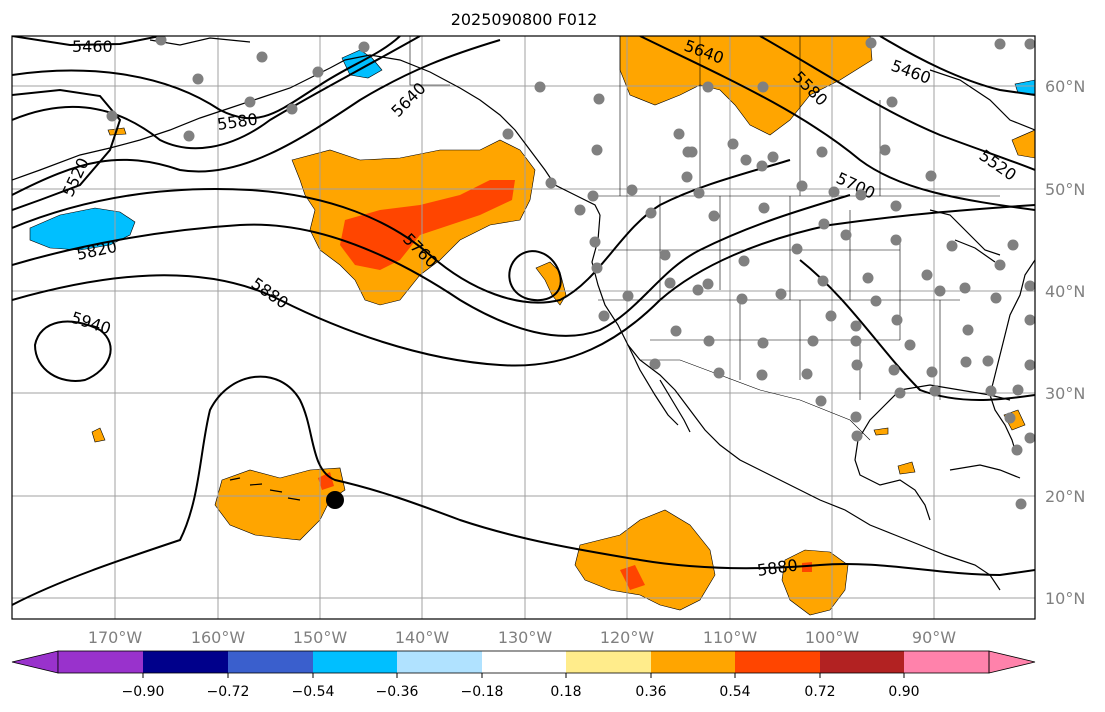 This screenshot has width=1105, height=712. What do you see at coordinates (320, 637) in the screenshot?
I see `lon-tick-label: 150°W` at bounding box center [320, 637].